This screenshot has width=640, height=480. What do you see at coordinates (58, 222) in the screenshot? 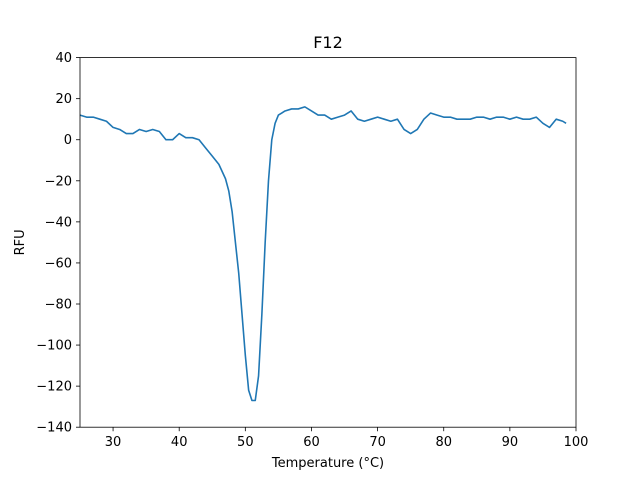
I see `y-tick-label: −40` at bounding box center [58, 222].